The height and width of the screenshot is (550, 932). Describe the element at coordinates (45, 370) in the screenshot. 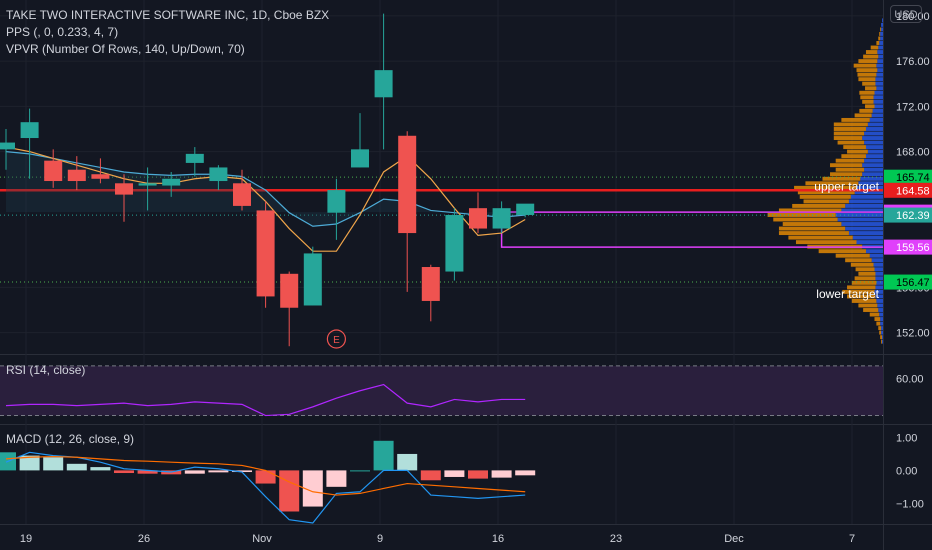

I see `rsi-title: RSI (14, close)` at that location.